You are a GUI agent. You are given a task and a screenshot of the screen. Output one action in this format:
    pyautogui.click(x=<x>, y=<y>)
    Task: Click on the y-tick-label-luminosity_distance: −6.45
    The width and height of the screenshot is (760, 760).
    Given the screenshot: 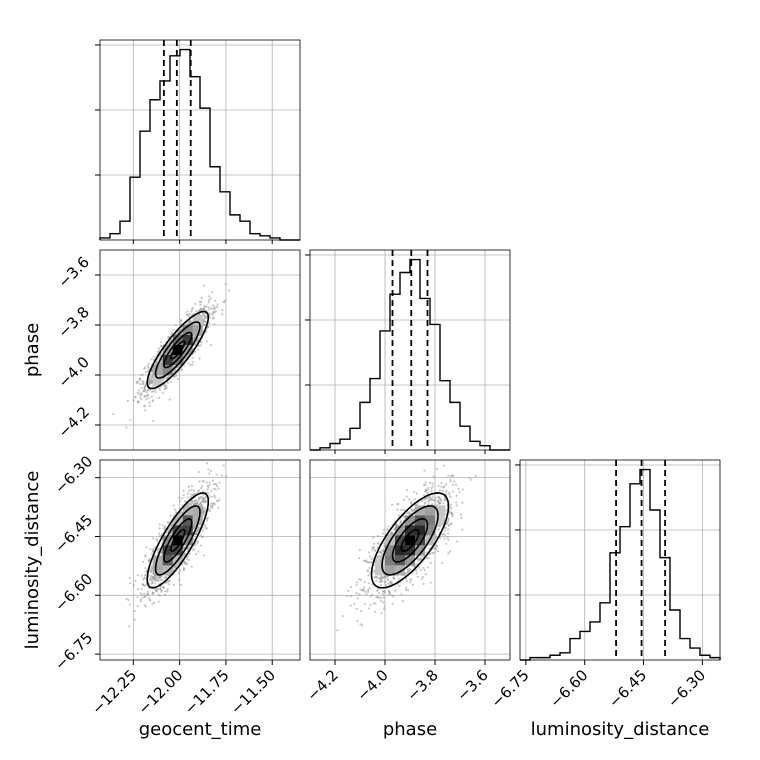 What is the action you would take?
    pyautogui.click(x=73, y=533)
    